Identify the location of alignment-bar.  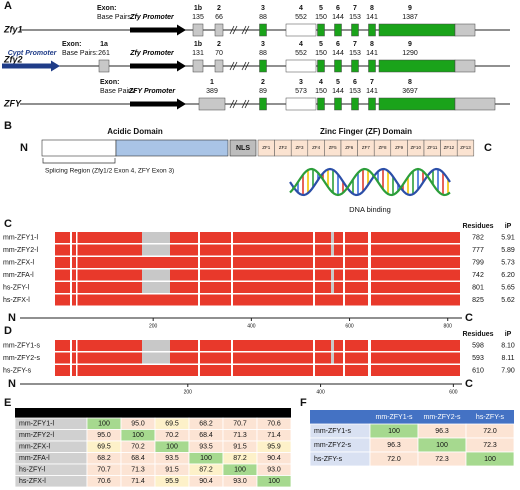
(257, 237).